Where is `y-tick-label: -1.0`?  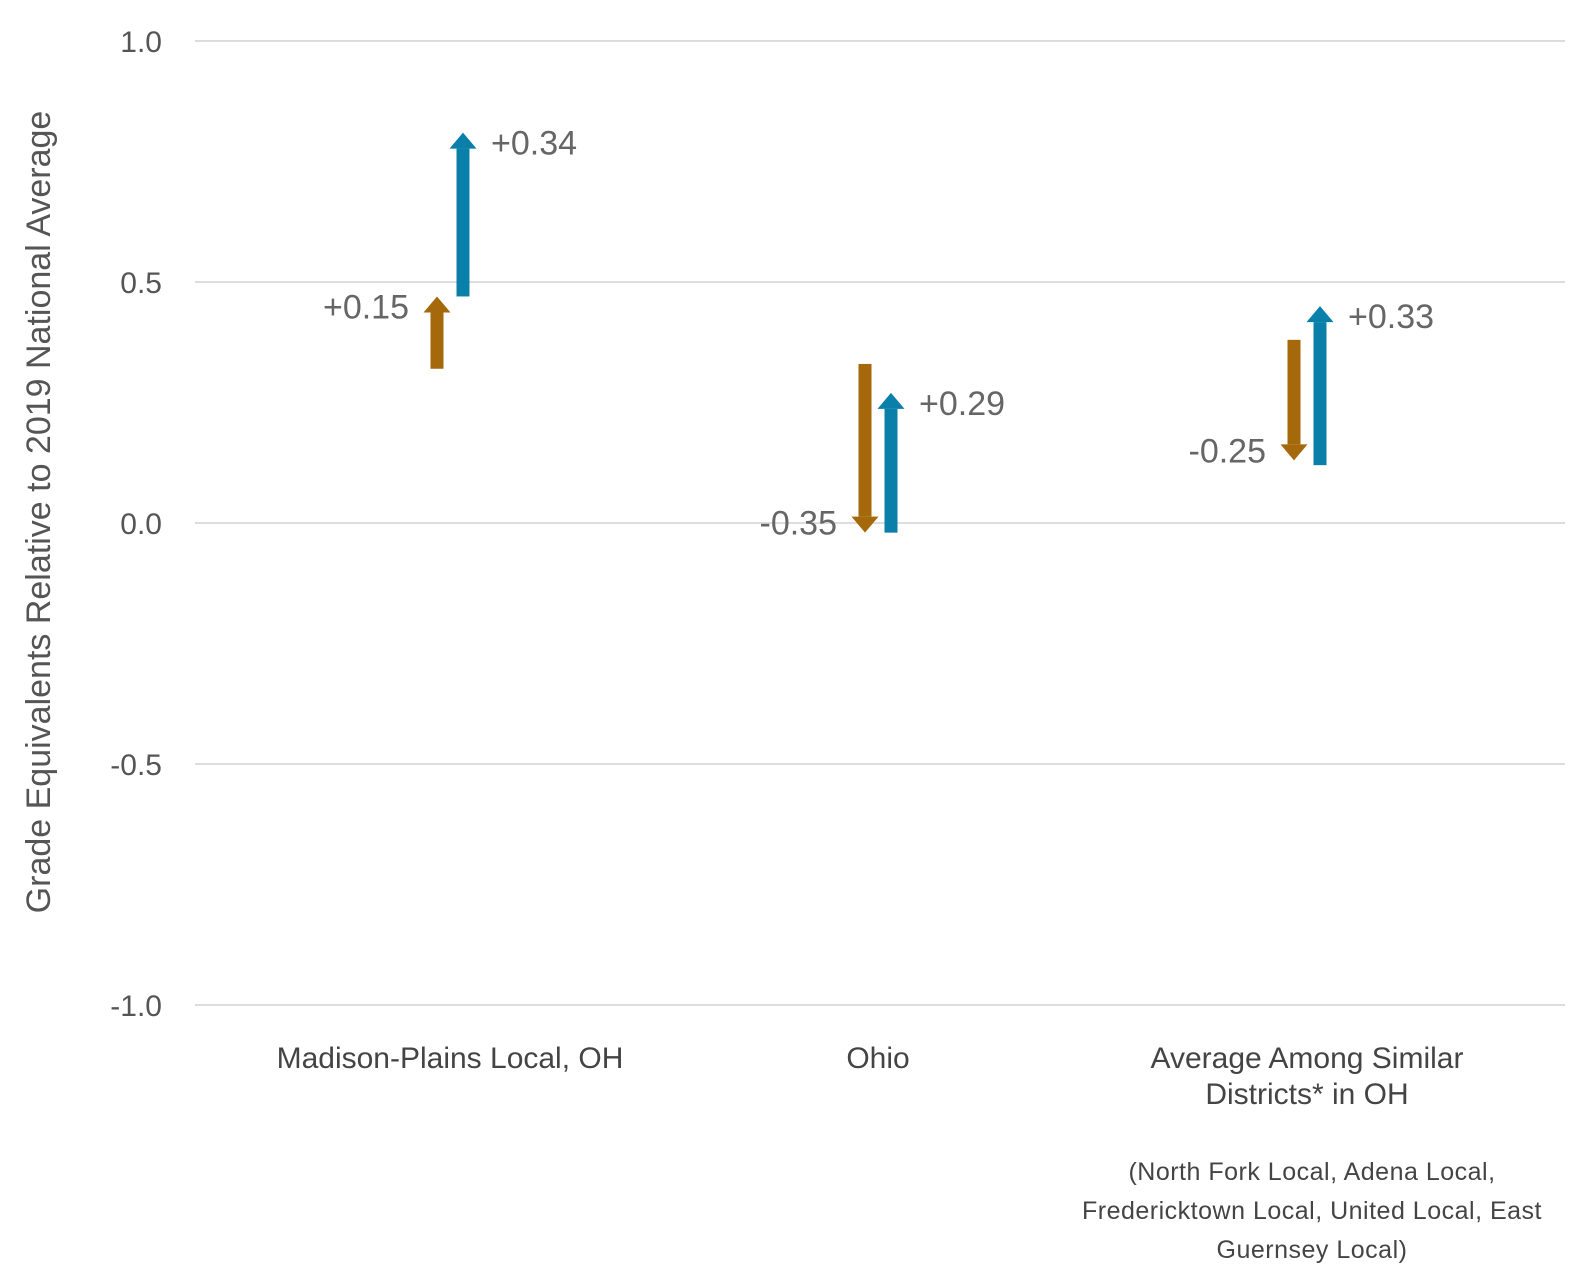 y-tick-label: -1.0 is located at coordinates (136, 1006).